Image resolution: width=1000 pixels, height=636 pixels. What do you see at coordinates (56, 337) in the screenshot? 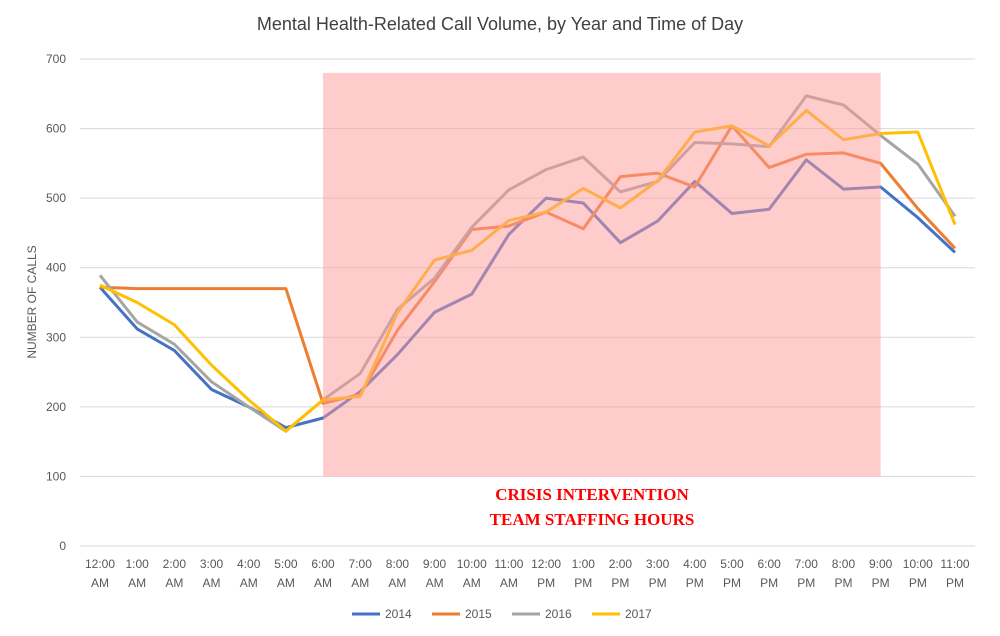
I see `y-tick-label: 300` at bounding box center [56, 337].